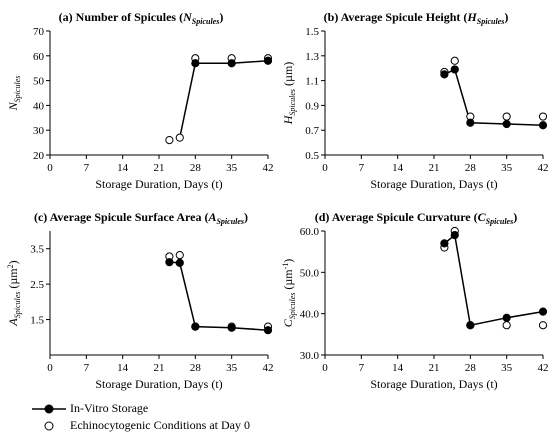 The image size is (550, 437). What do you see at coordinates (14, 94) in the screenshot?
I see `y-axis-label: NSpicules` at bounding box center [14, 94].